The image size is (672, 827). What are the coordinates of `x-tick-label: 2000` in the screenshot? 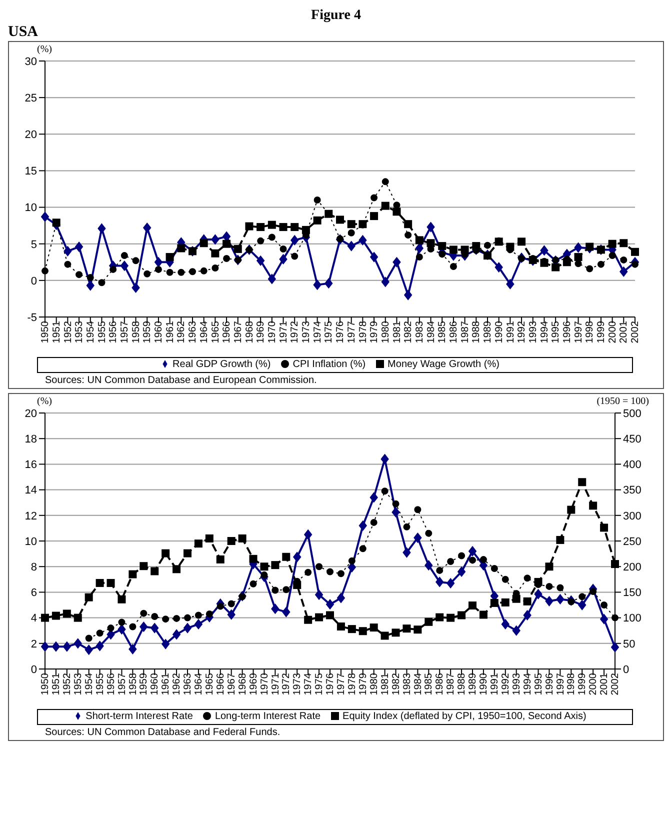 It's located at (594, 684).